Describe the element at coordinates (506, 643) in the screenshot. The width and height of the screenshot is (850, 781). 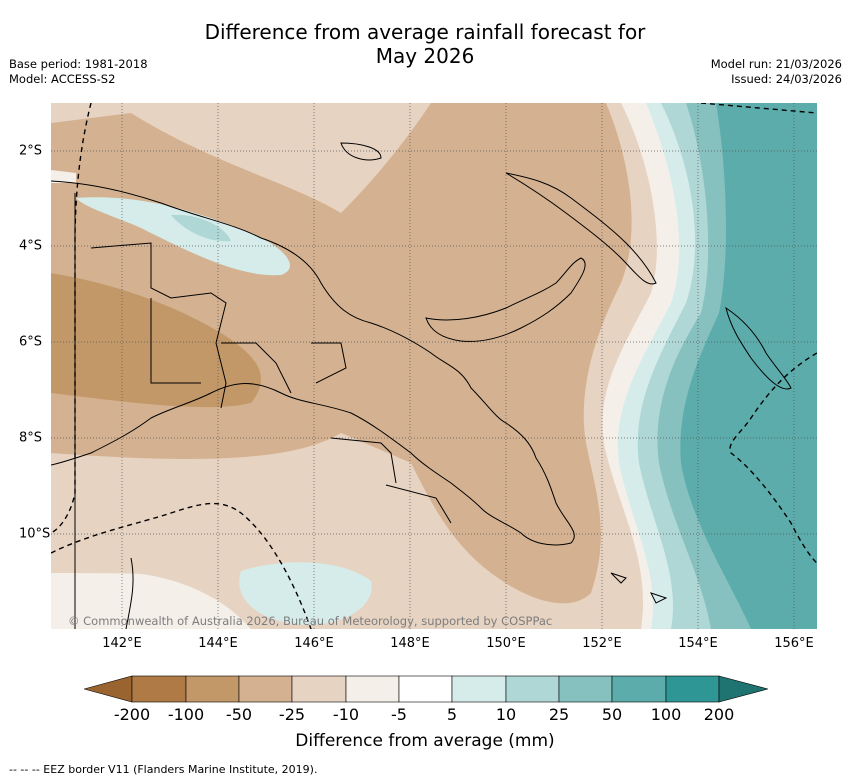
I see `x-tick: 150°E` at that location.